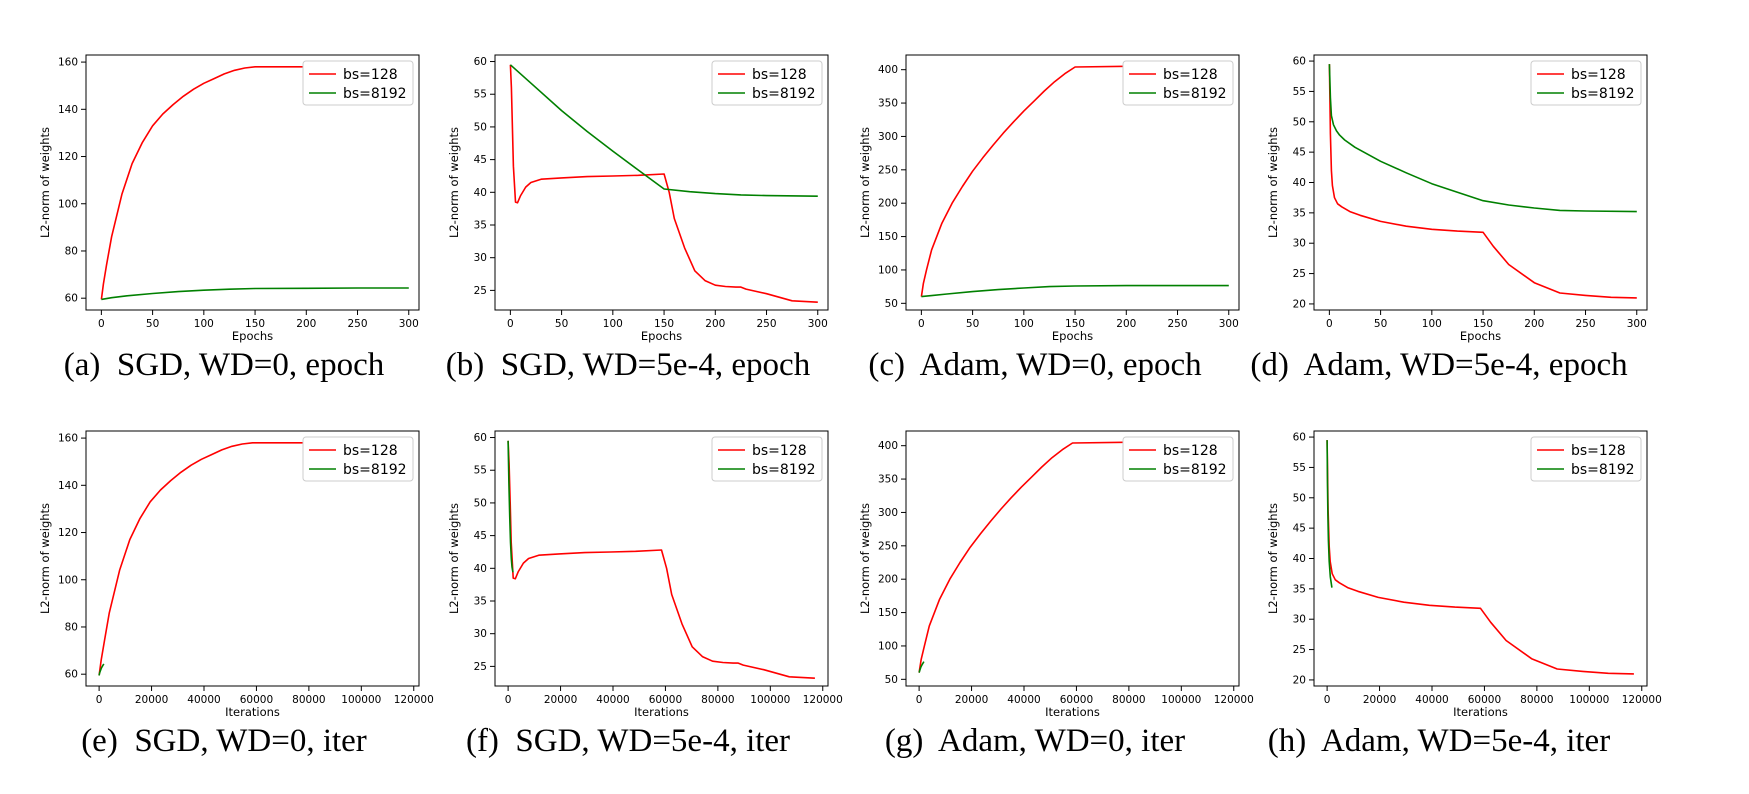  What do you see at coordinates (71, 251) in the screenshot?
I see `y-tick-label: 80` at bounding box center [71, 251].